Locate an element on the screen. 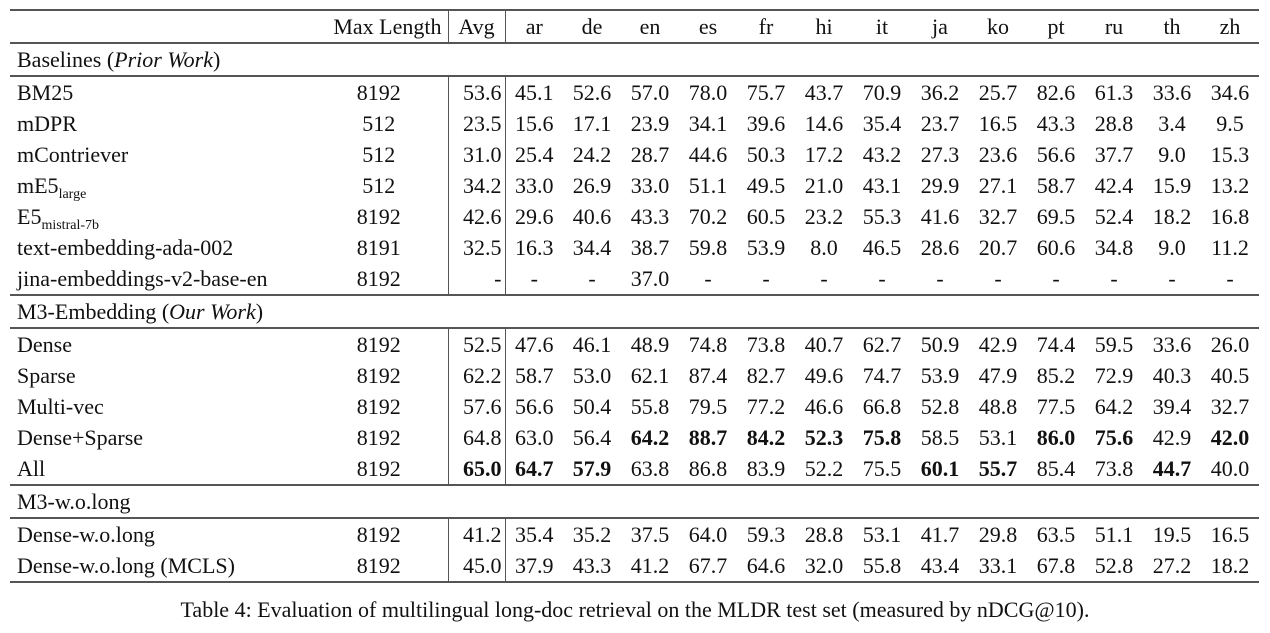 The width and height of the screenshot is (1270, 633). score-cell-ko: 48.8 is located at coordinates (998, 406).